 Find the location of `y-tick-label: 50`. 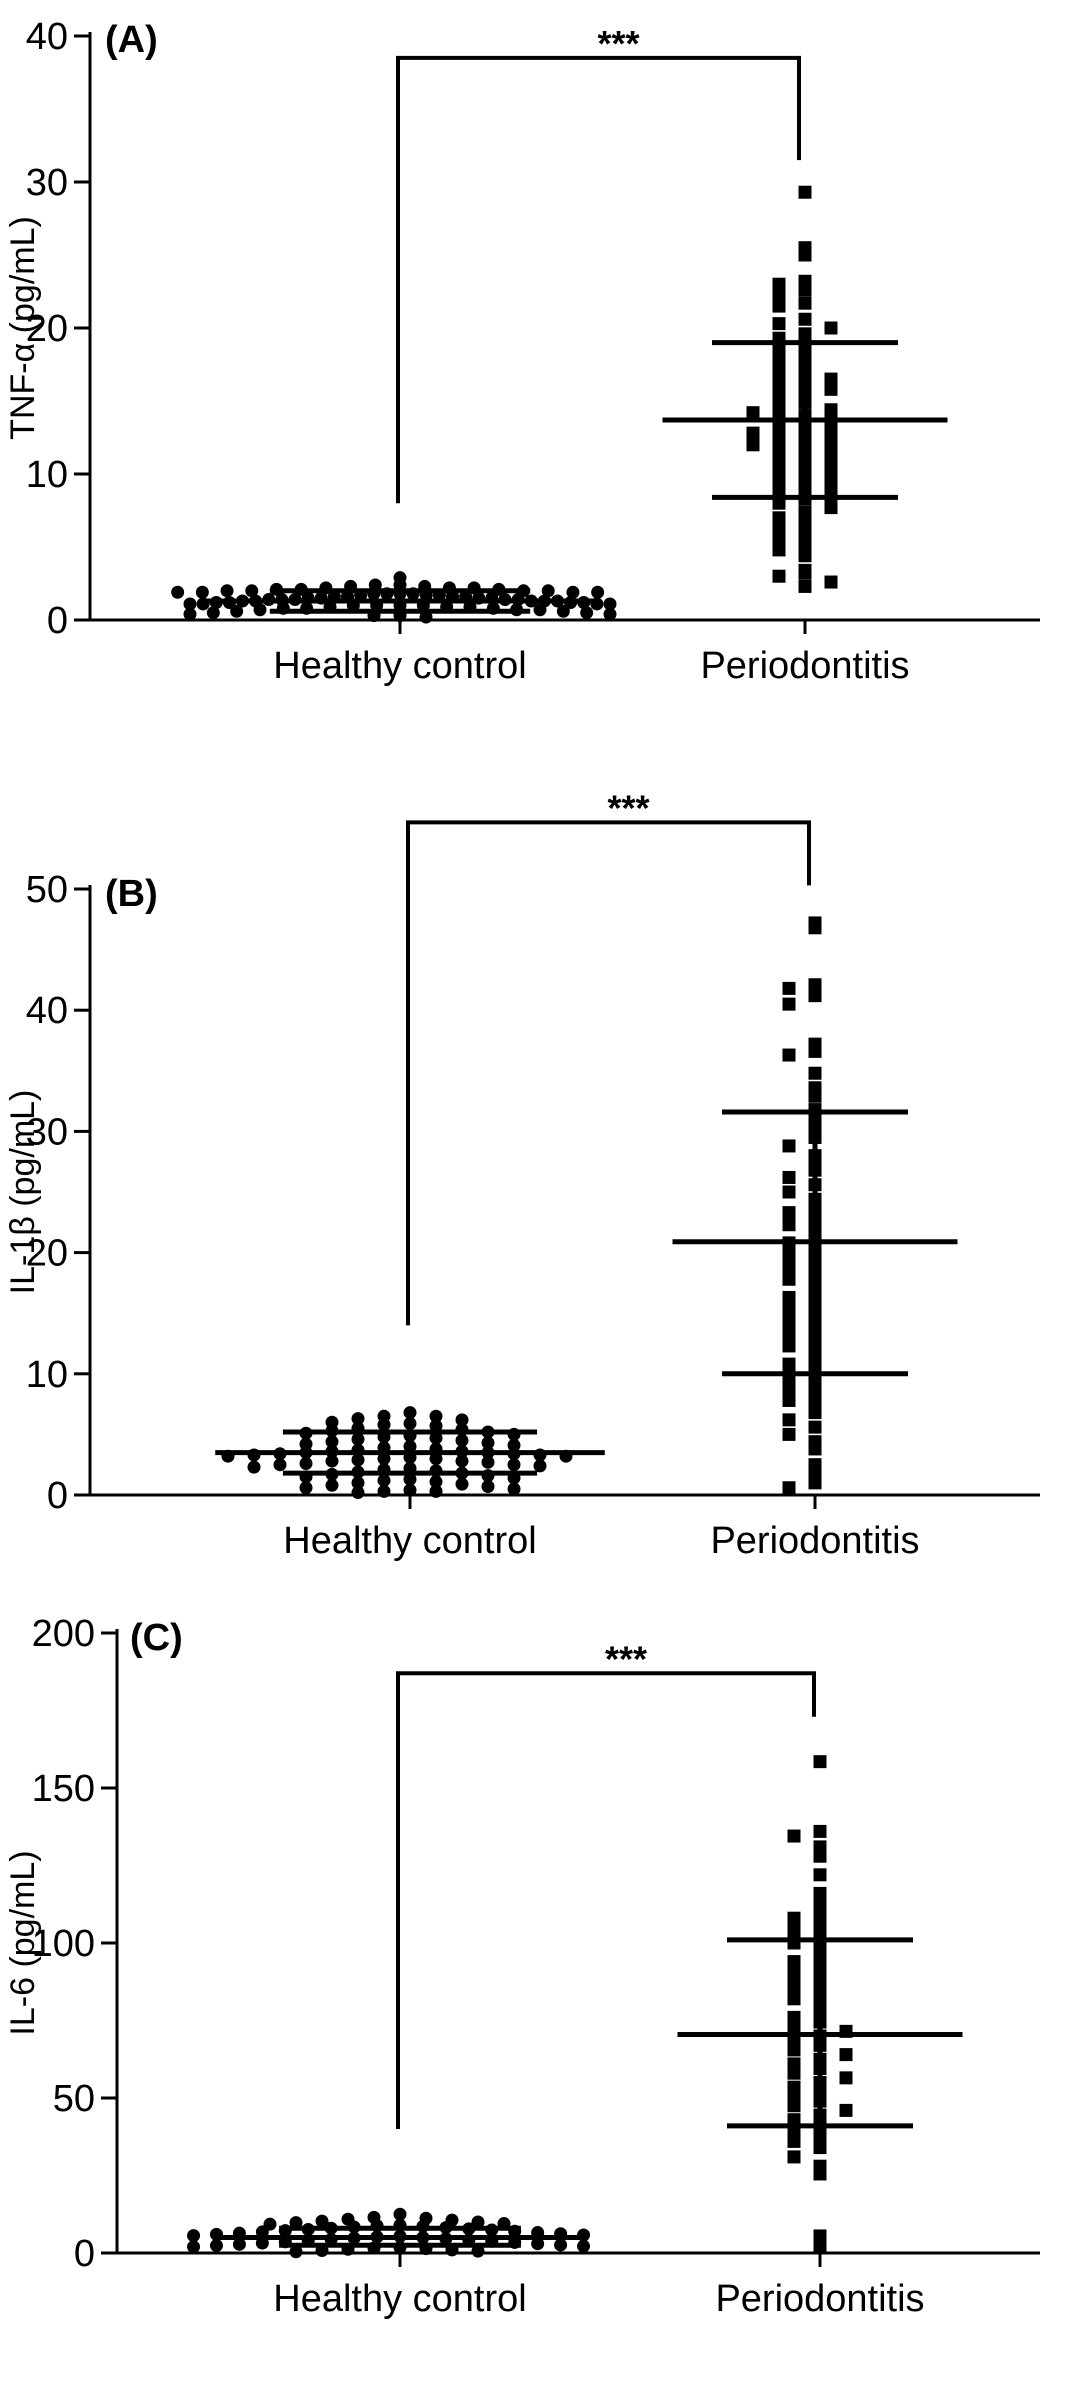

y-tick-label: 50 is located at coordinates (47, 890).